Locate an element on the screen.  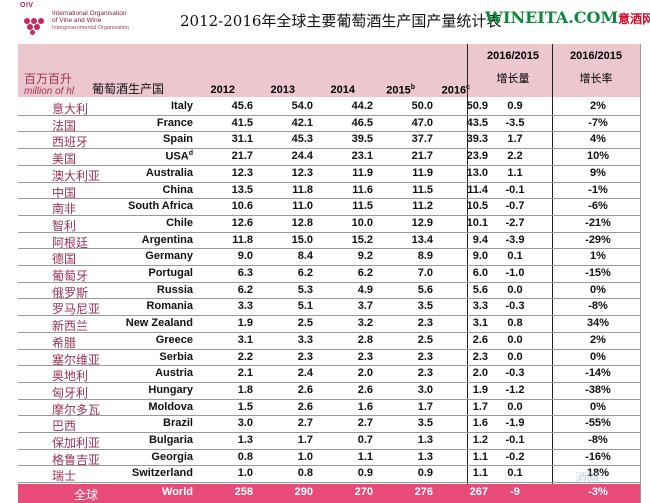
country-en: Russia is located at coordinates (174, 289).